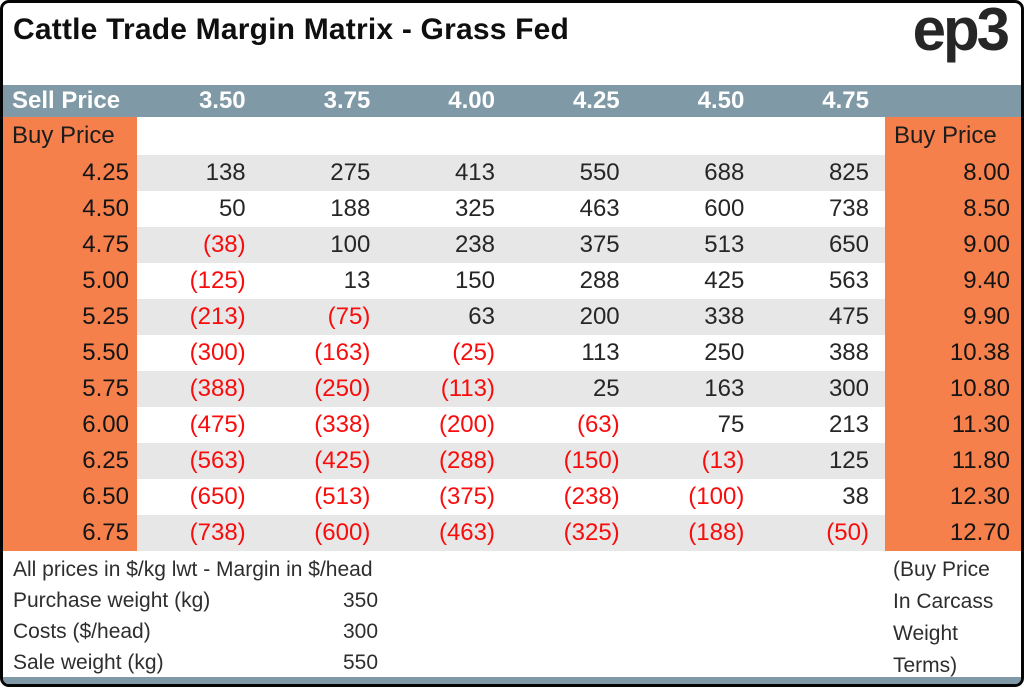  I want to click on margin-cell: (213), so click(199, 317).